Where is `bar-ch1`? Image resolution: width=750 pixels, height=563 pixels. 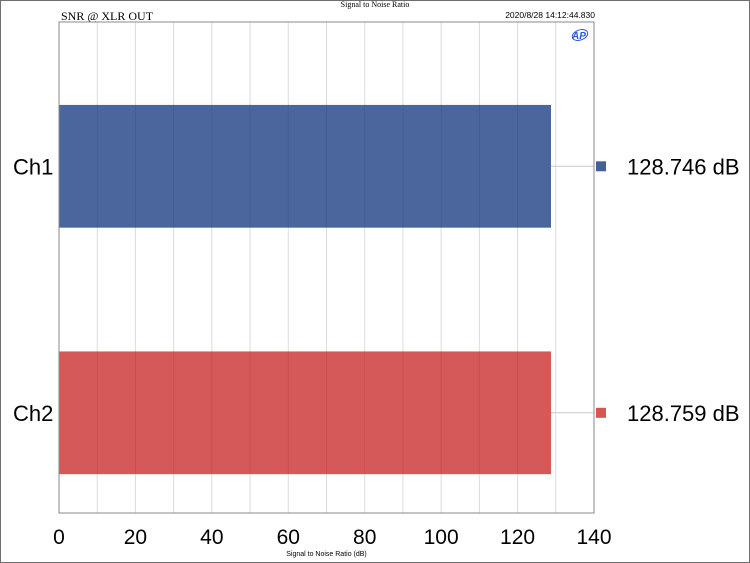 bar-ch1 is located at coordinates (305, 166).